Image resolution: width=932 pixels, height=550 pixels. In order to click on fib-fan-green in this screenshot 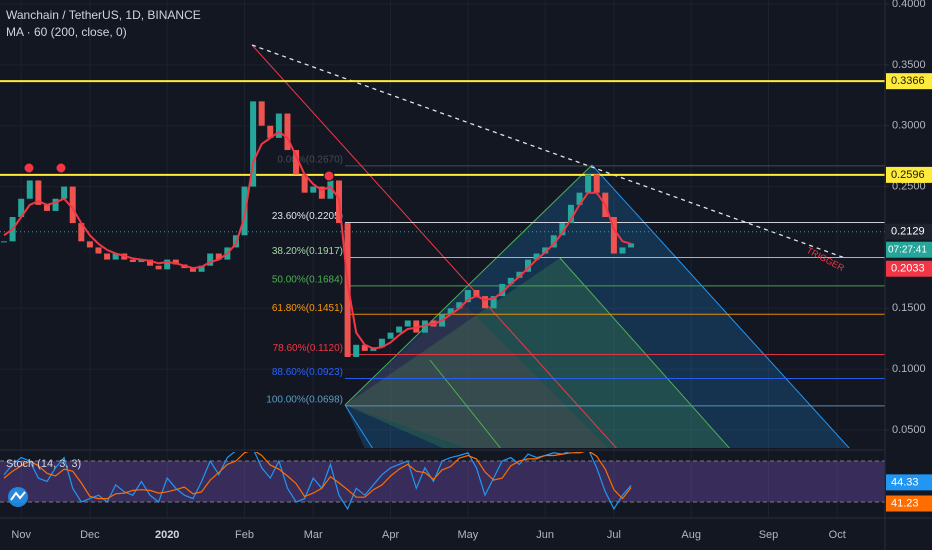, I will do `click(537, 353)`.